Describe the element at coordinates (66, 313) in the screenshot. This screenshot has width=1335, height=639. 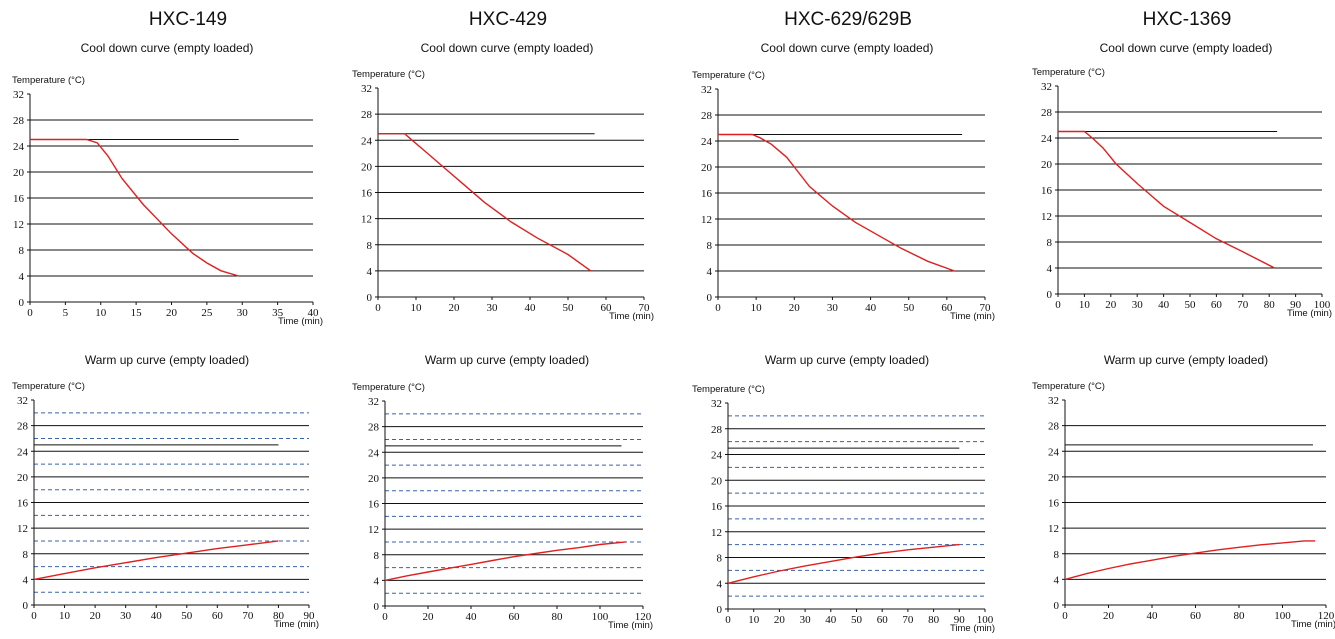
I see `x-tick-label: 5` at that location.